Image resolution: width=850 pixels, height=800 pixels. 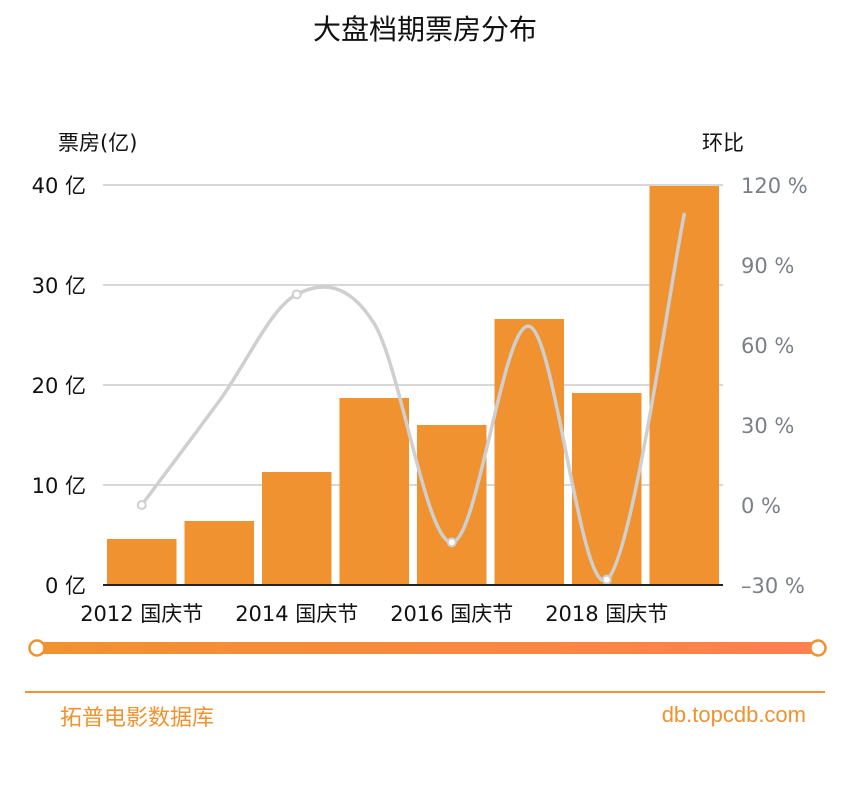 What do you see at coordinates (37, 648) in the screenshot?
I see `slider-handle-start` at bounding box center [37, 648].